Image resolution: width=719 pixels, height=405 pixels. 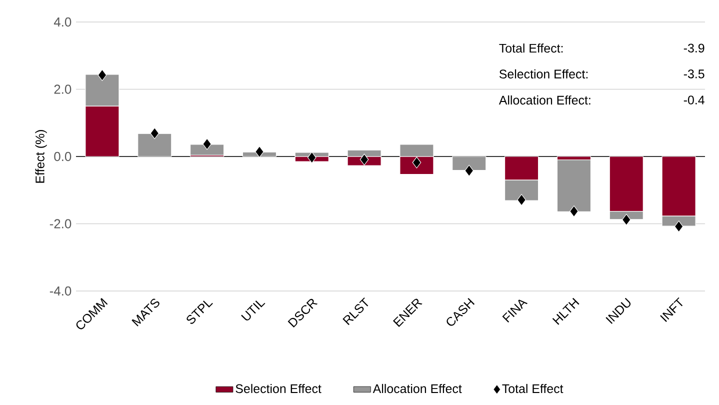 I want to click on annotation: -0.4, so click(x=694, y=100).